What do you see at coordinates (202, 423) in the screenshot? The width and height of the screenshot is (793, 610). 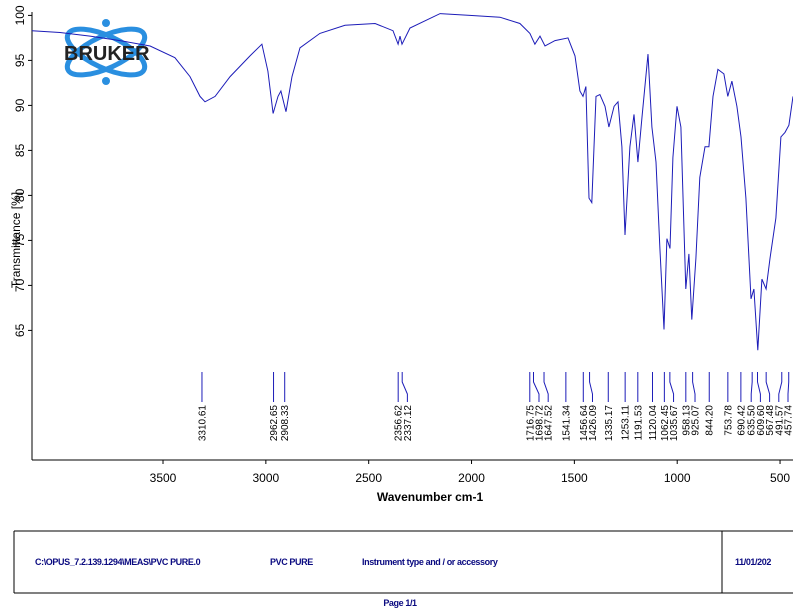 I see `peak-label: 3310.61` at bounding box center [202, 423].